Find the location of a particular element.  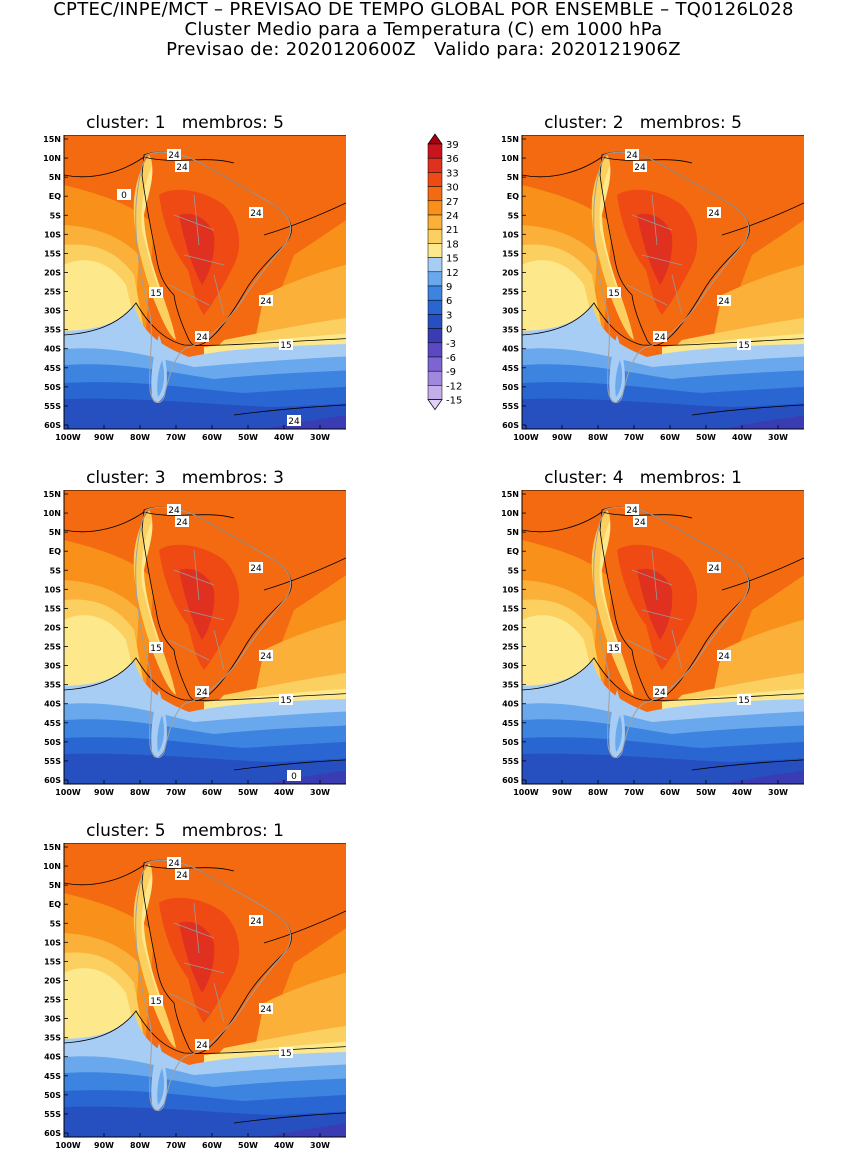

colorbar-label: 27 is located at coordinates (452, 202).